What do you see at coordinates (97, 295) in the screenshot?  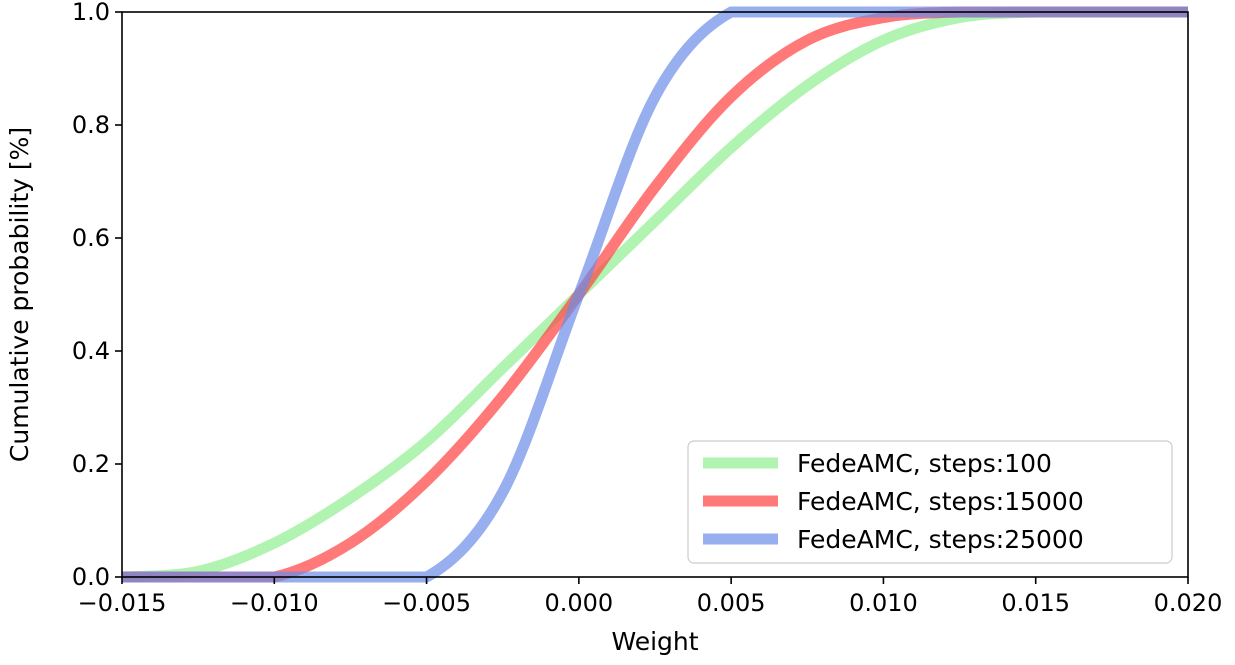 I see `y-axis-ticks: 0.0 0.2 0.4 0.6 0.8 1.0` at bounding box center [97, 295].